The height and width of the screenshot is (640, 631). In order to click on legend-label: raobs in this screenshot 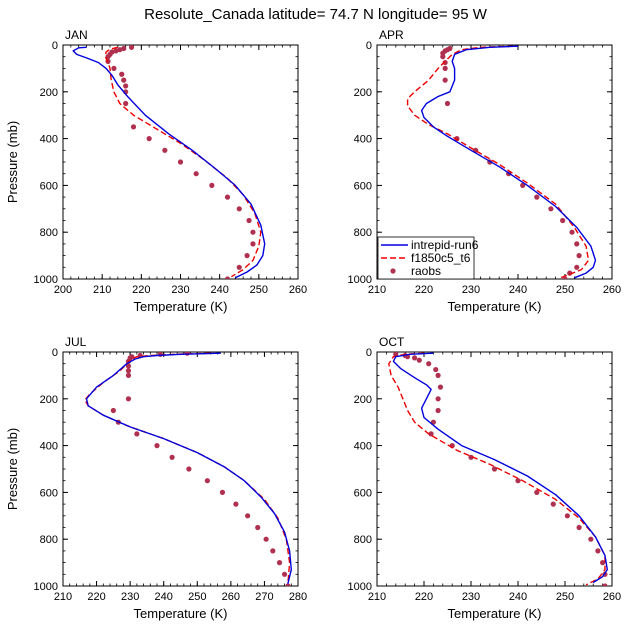, I will do `click(426, 271)`.